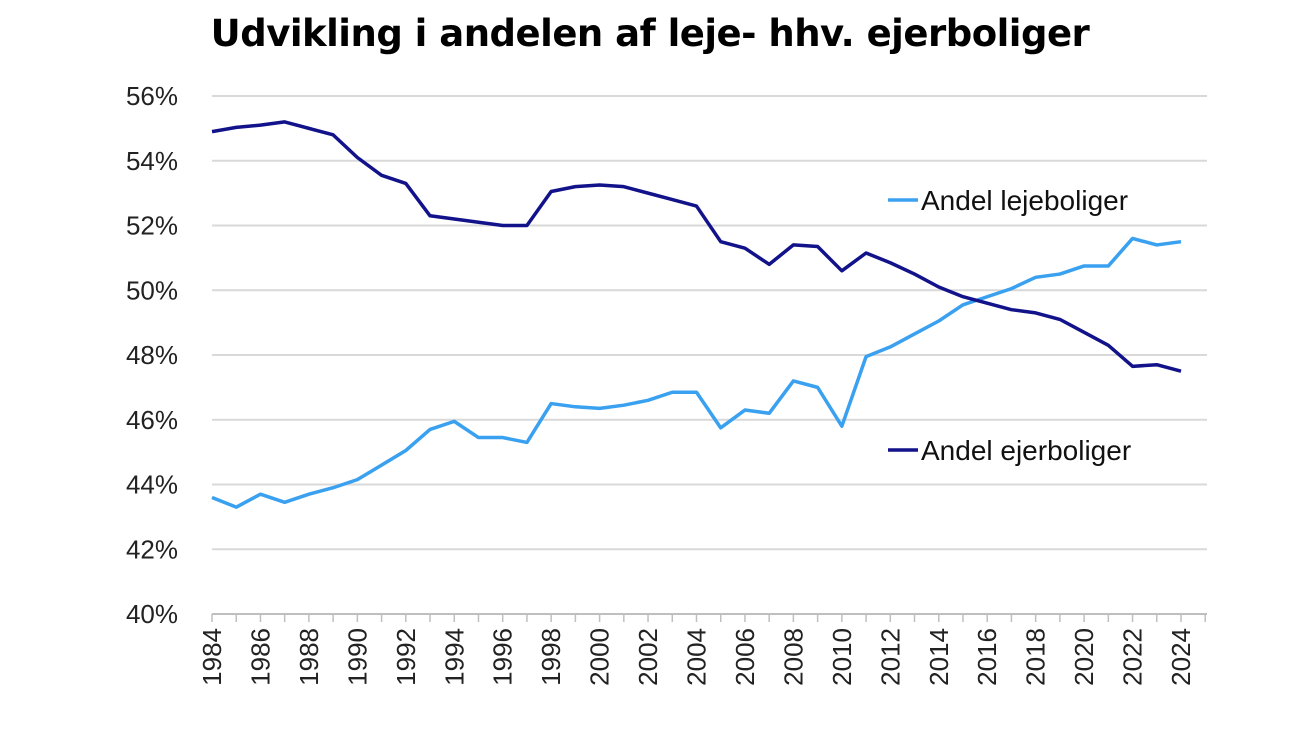 This screenshot has width=1300, height=731. What do you see at coordinates (152, 161) in the screenshot?
I see `y-tick-label: 54%` at bounding box center [152, 161].